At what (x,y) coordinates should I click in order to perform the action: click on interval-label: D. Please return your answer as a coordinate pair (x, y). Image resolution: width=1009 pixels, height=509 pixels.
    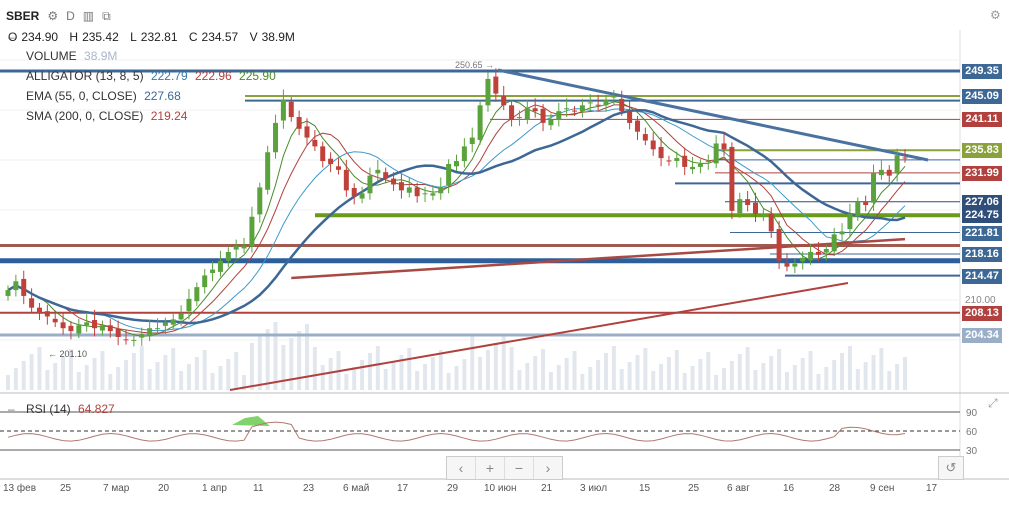
    Looking at the image, I should click on (70, 16).